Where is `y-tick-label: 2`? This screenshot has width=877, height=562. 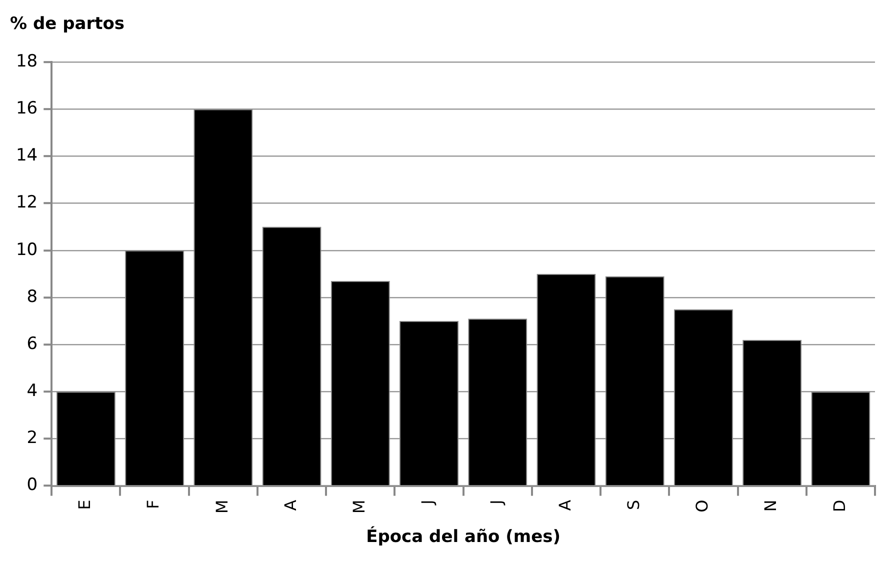
y-tick-label: 2 is located at coordinates (32, 438).